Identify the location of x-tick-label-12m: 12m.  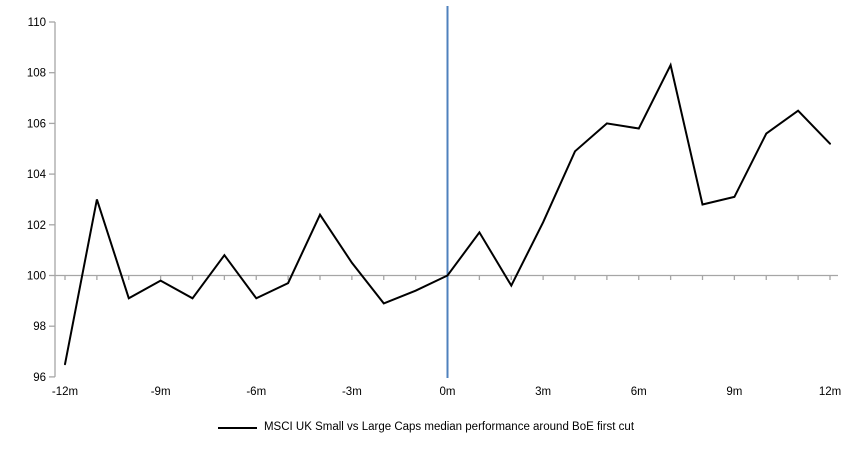
(830, 392).